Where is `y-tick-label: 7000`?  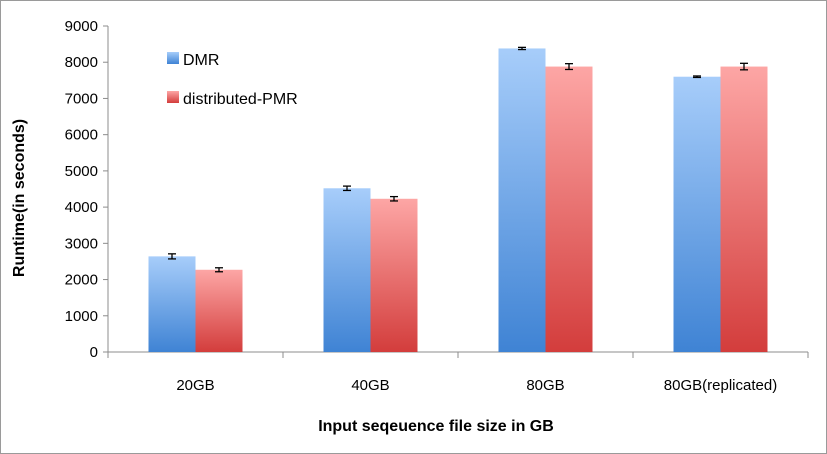 y-tick-label: 7000 is located at coordinates (81, 98).